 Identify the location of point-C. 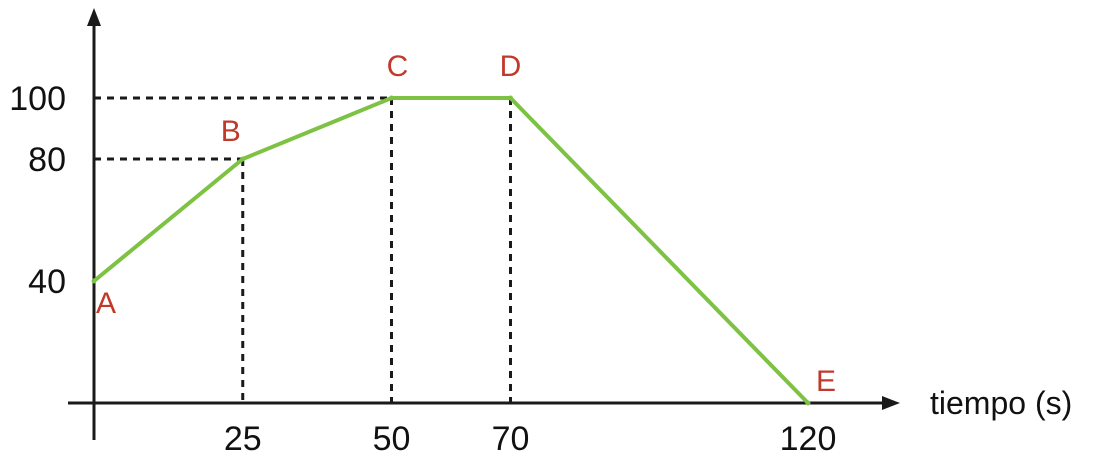
(391, 98).